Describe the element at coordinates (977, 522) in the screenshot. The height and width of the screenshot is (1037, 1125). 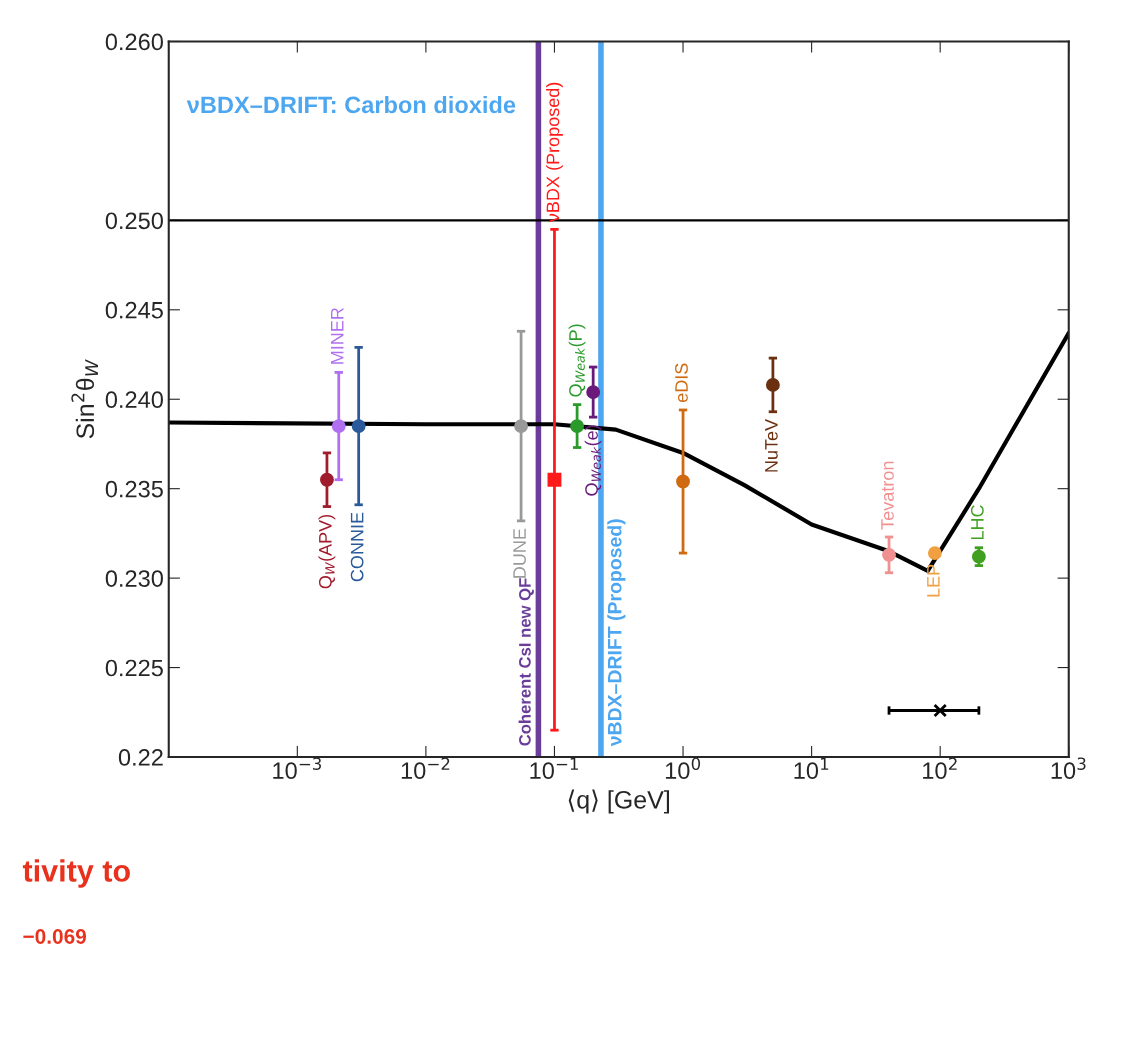
I see `text: LHC` at that location.